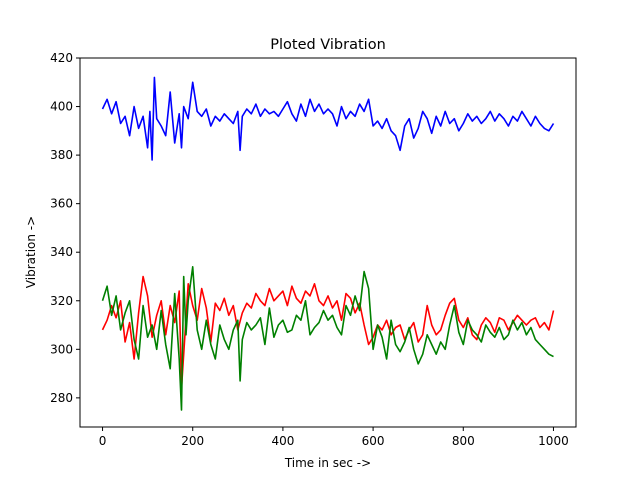 The image size is (640, 480). I want to click on y-tick-label: 280, so click(61, 398).